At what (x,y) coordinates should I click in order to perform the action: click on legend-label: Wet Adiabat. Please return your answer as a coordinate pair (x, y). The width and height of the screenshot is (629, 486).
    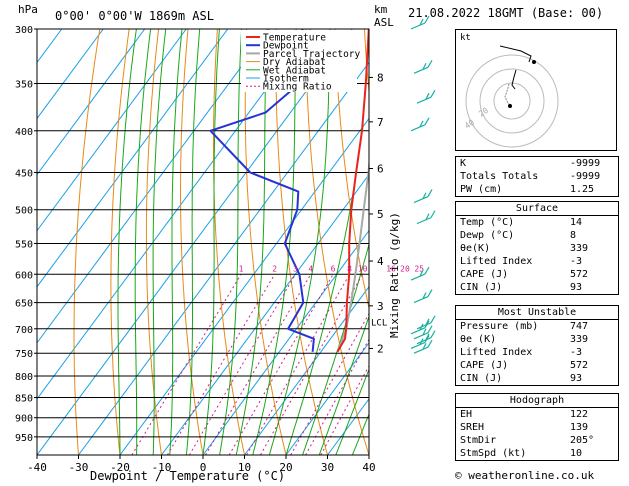
    Looking at the image, I should click on (294, 70).